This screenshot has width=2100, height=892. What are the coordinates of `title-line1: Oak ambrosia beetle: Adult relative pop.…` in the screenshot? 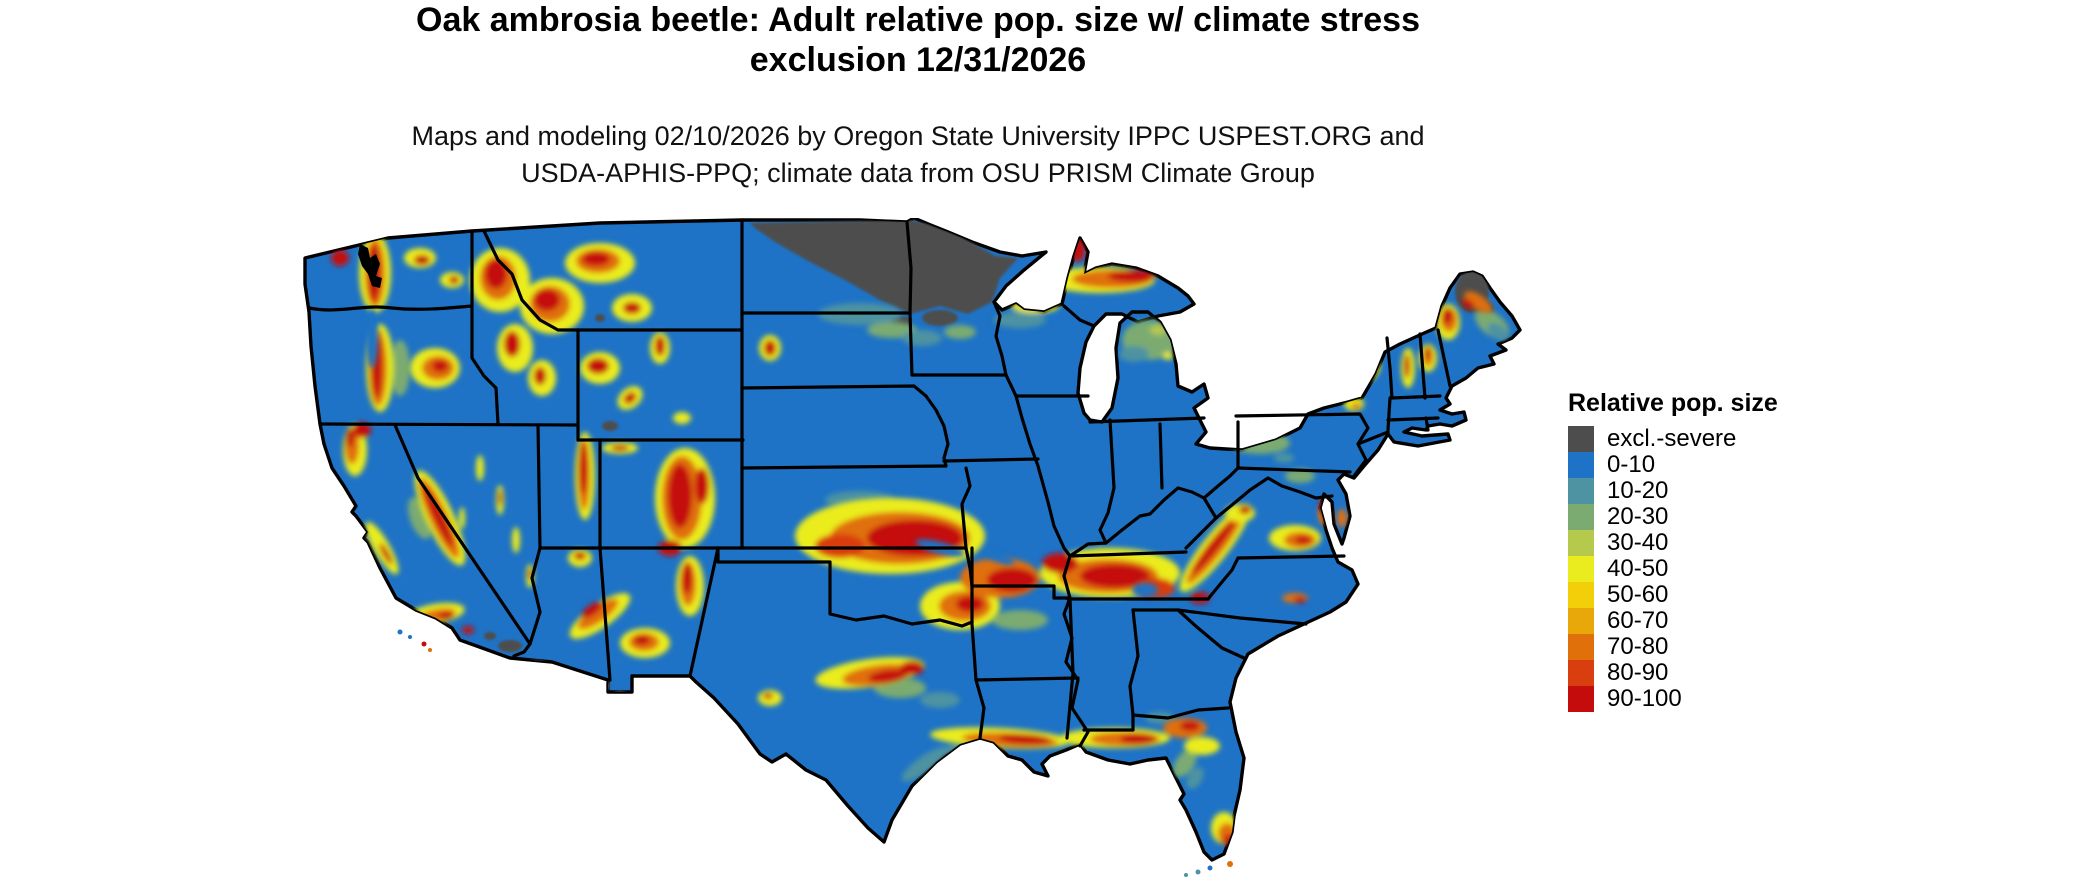 It's located at (918, 20).